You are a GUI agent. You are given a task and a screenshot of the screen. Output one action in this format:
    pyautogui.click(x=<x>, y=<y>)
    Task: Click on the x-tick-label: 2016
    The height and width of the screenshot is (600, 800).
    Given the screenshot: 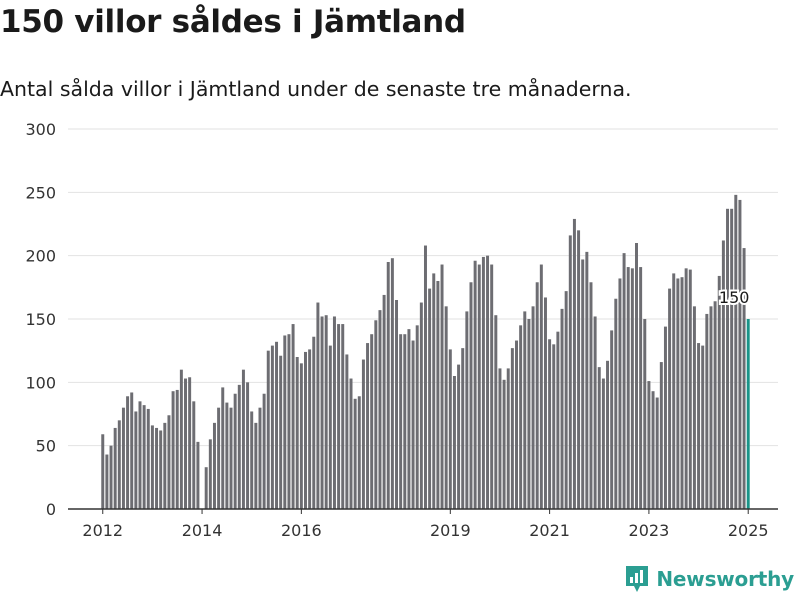 What is the action you would take?
    pyautogui.click(x=301, y=530)
    